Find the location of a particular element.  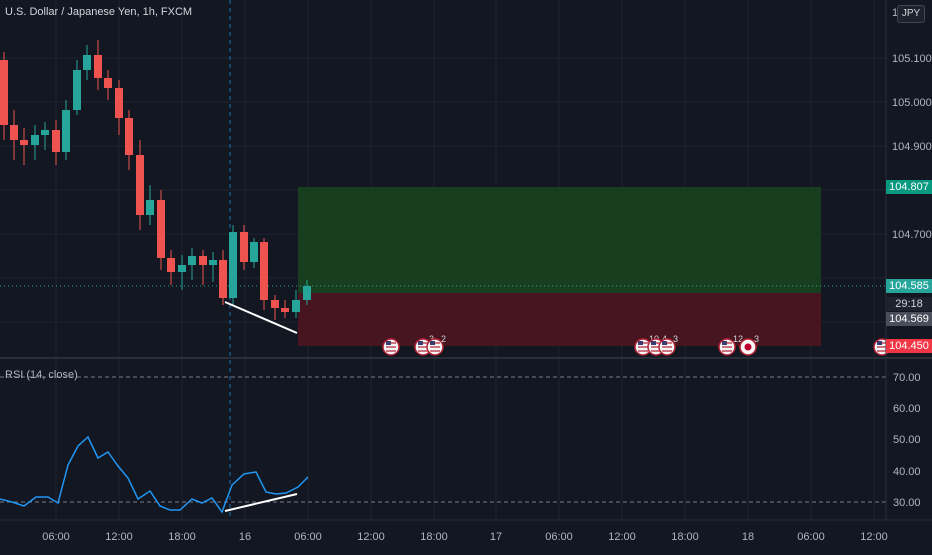

price-tick-partial: 1 is located at coordinates (895, 13).